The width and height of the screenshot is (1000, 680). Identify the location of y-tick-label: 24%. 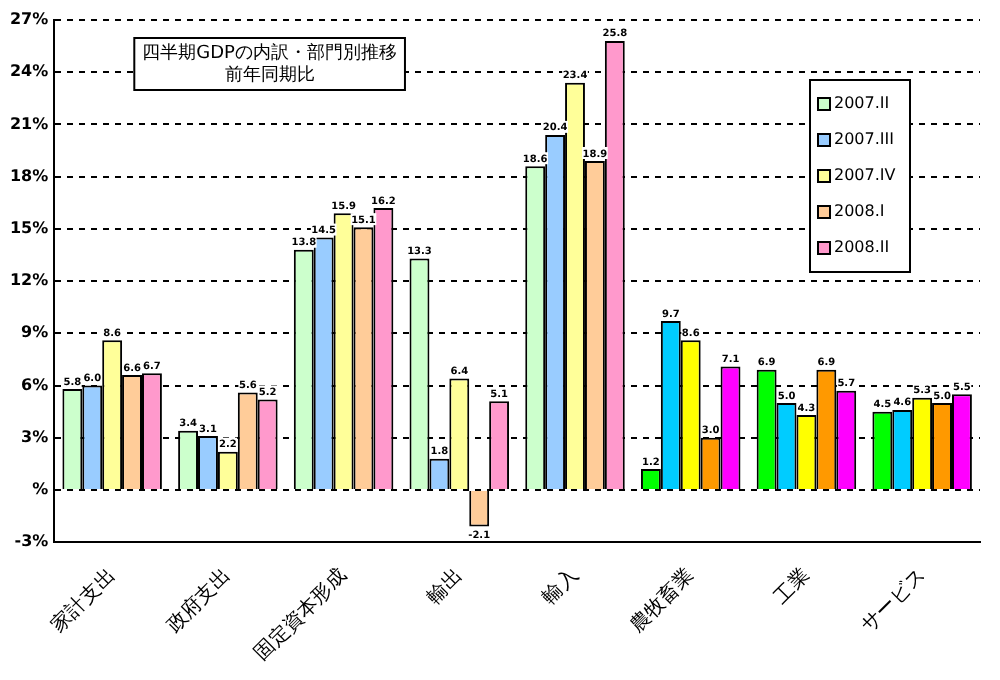
(29, 71).